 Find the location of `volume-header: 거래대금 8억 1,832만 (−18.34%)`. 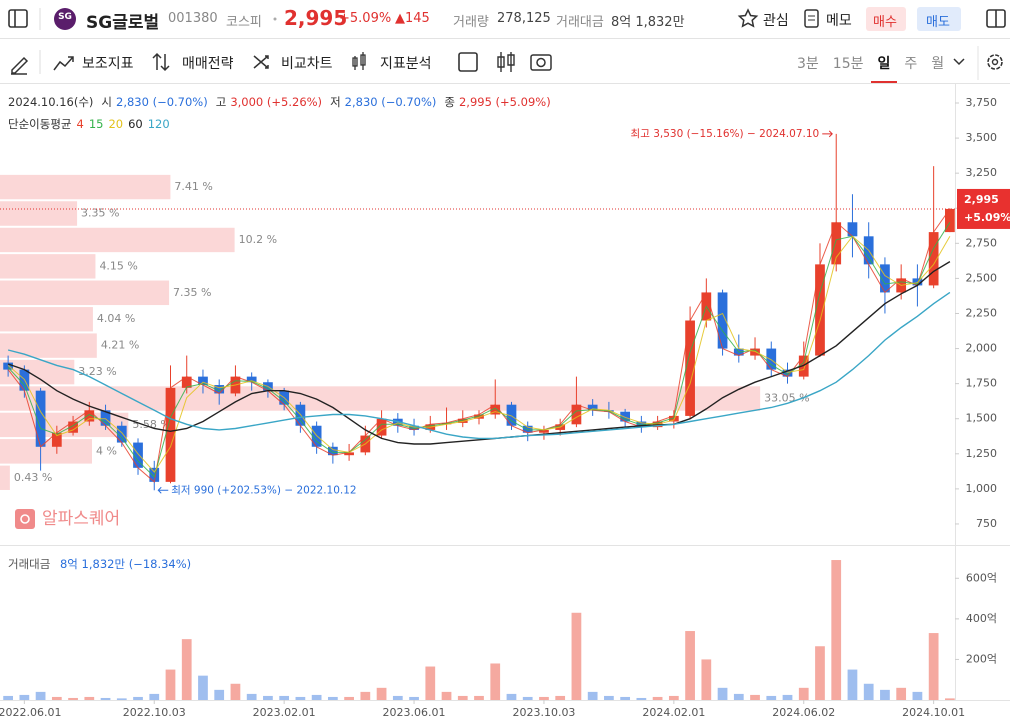

volume-header: 거래대금 8억 1,832만 (−18.34%) is located at coordinates (99, 564).